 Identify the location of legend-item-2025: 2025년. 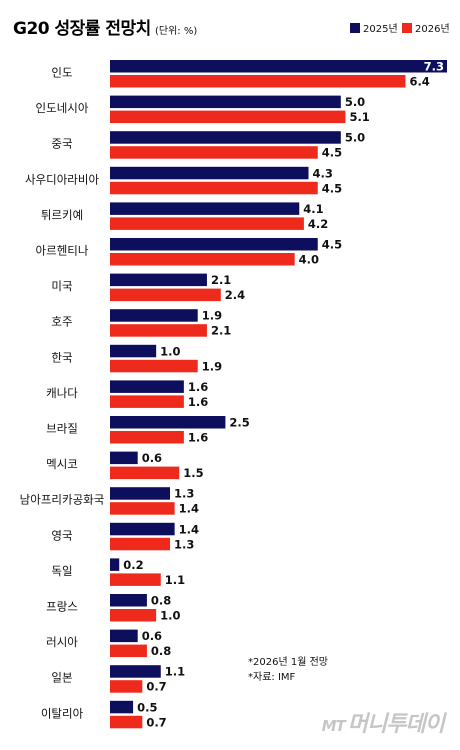
(374, 27).